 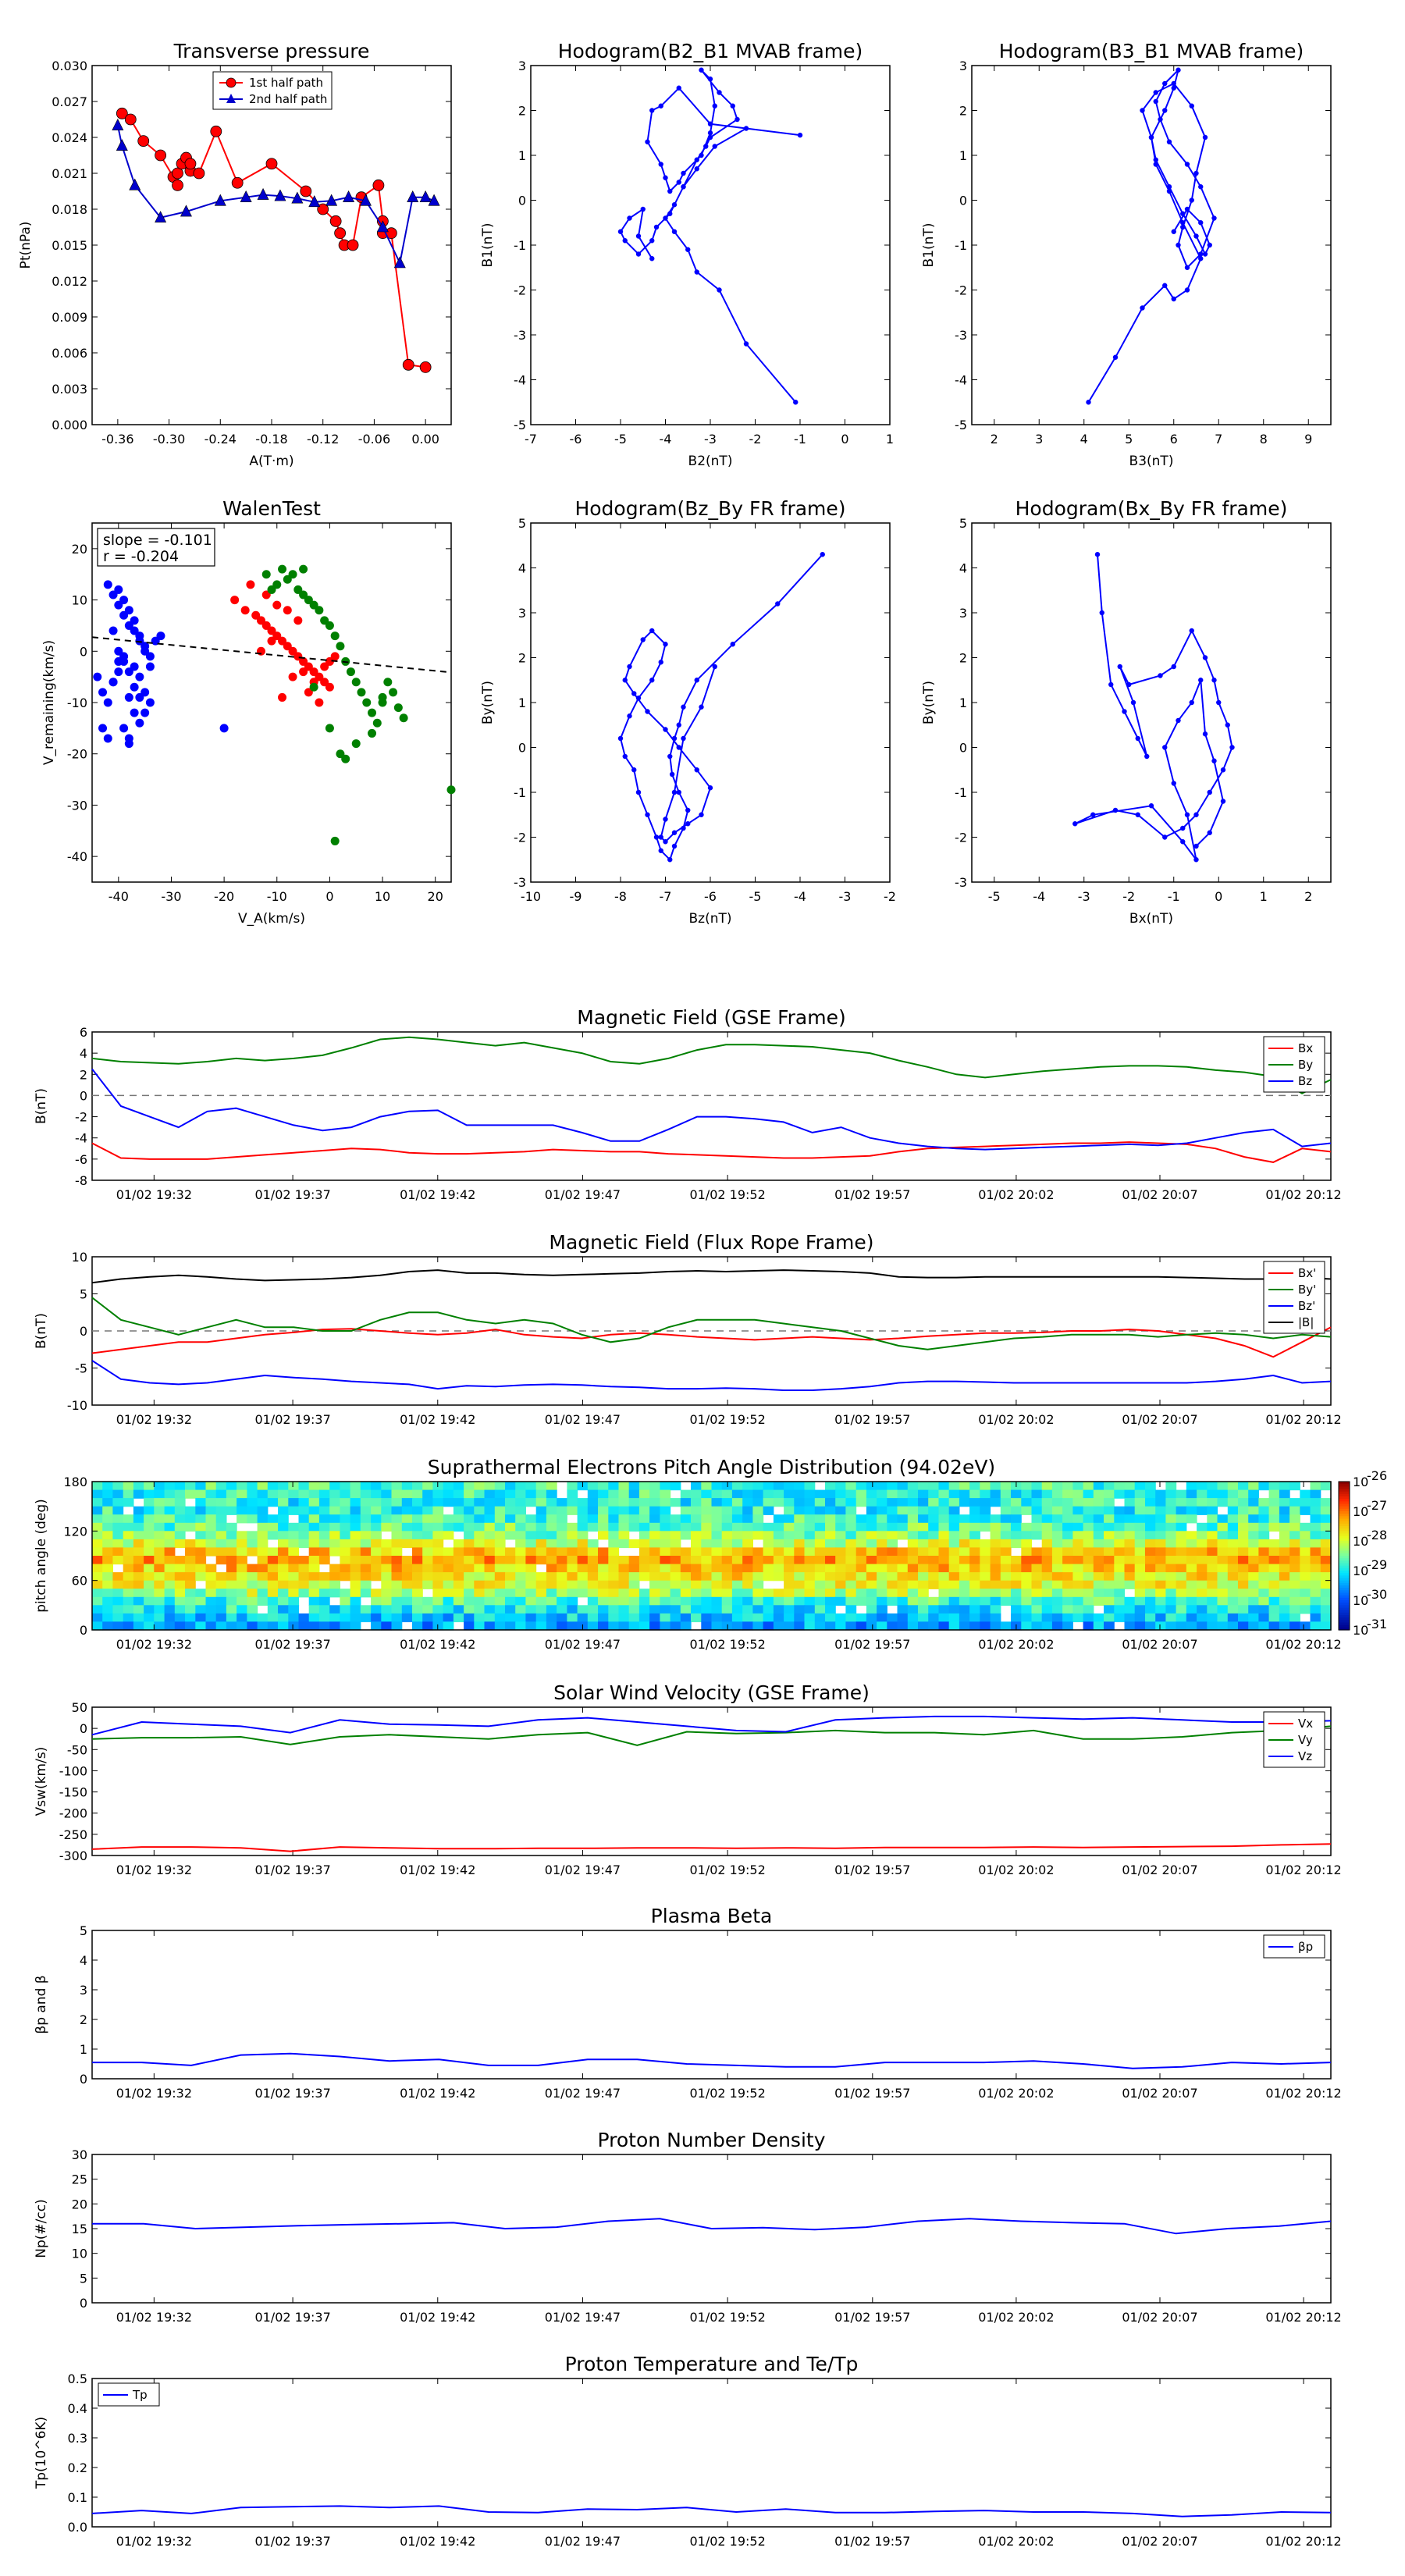 I want to click on y-tick-label: -5, so click(x=961, y=425).